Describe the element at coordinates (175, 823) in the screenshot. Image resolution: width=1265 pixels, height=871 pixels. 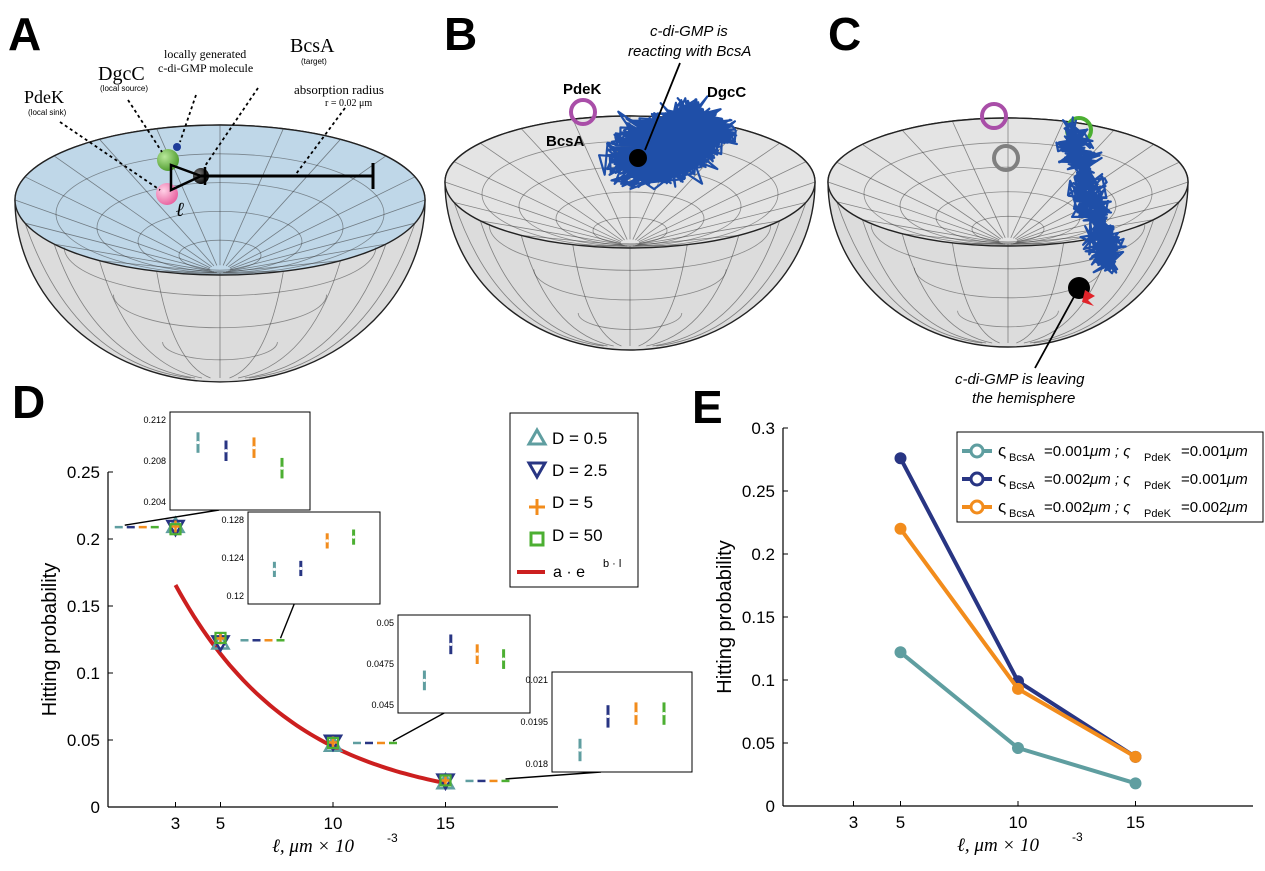
I see `x-tick-label-d: 3` at that location.